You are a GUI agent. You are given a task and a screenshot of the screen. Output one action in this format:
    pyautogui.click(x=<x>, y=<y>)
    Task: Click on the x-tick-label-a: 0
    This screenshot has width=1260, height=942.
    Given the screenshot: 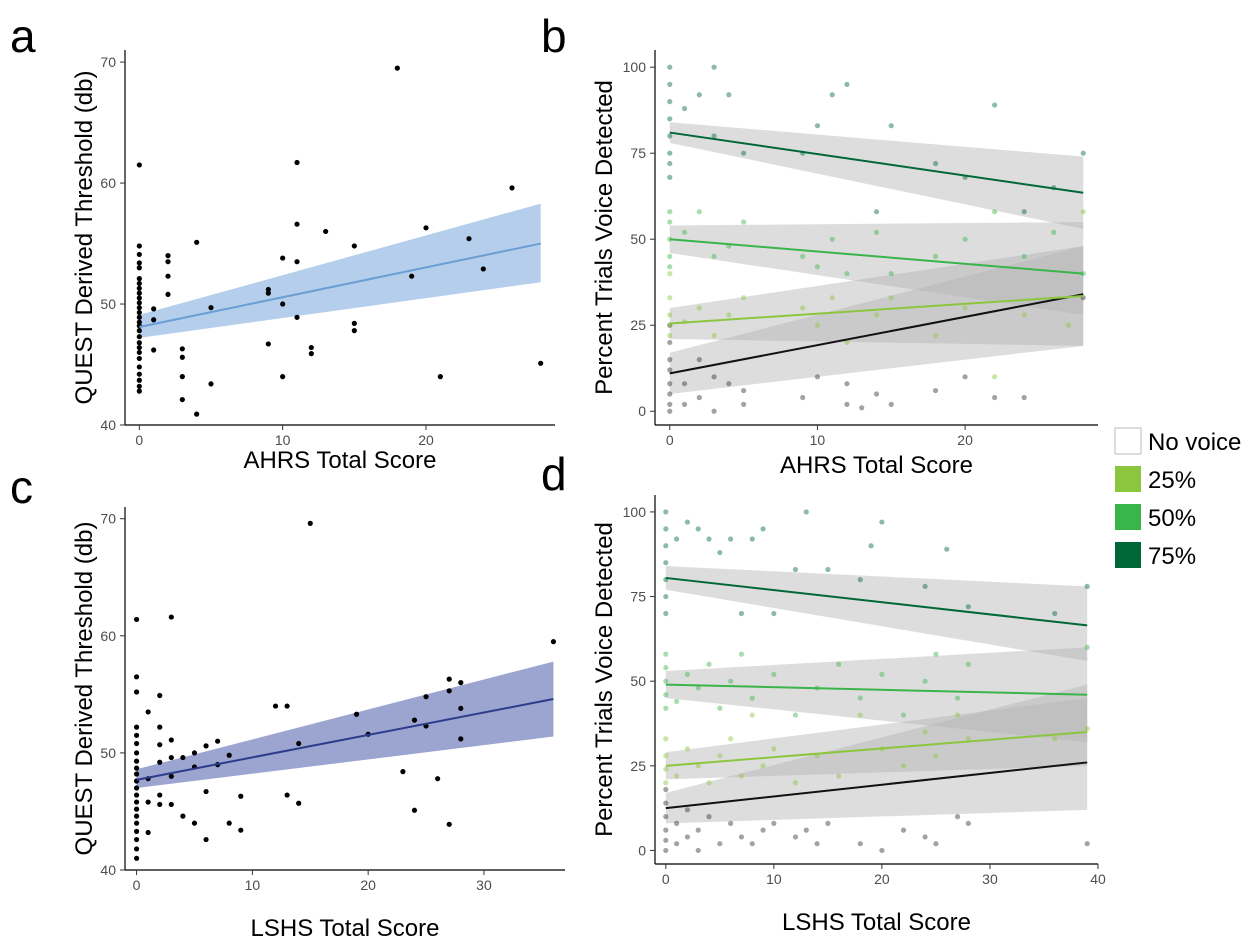 What is the action you would take?
    pyautogui.click(x=139, y=440)
    